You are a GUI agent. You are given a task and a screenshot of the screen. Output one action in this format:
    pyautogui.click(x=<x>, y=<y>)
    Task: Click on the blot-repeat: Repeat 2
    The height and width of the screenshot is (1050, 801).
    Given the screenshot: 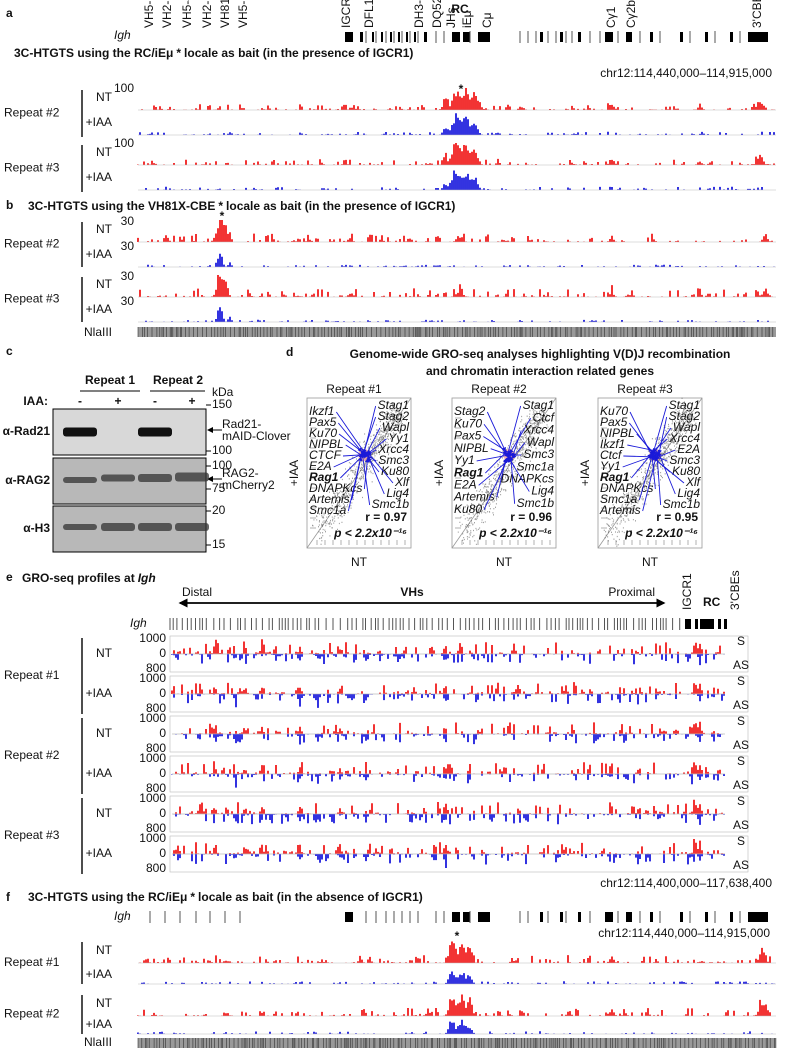 What is the action you would take?
    pyautogui.click(x=178, y=380)
    